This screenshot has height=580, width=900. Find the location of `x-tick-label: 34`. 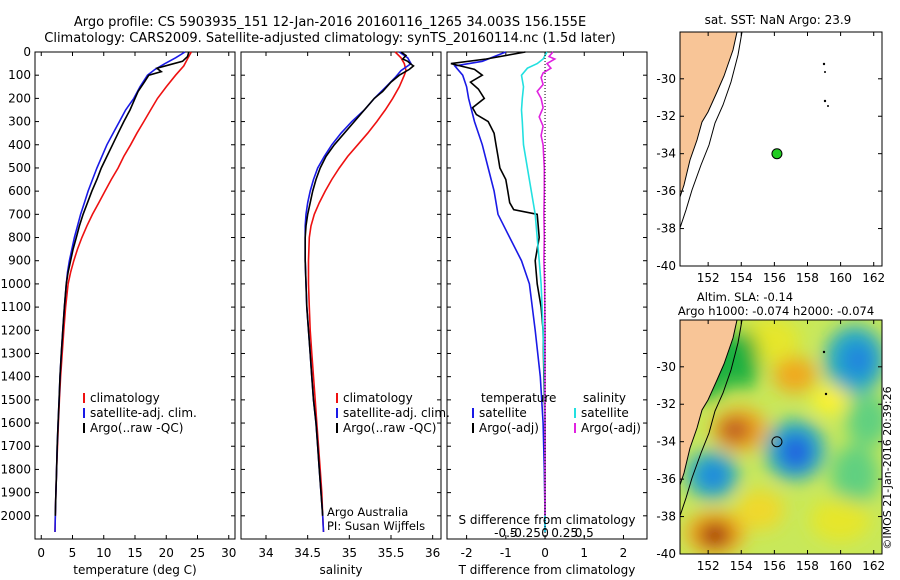

x-tick-label: 34 is located at coordinates (265, 553).